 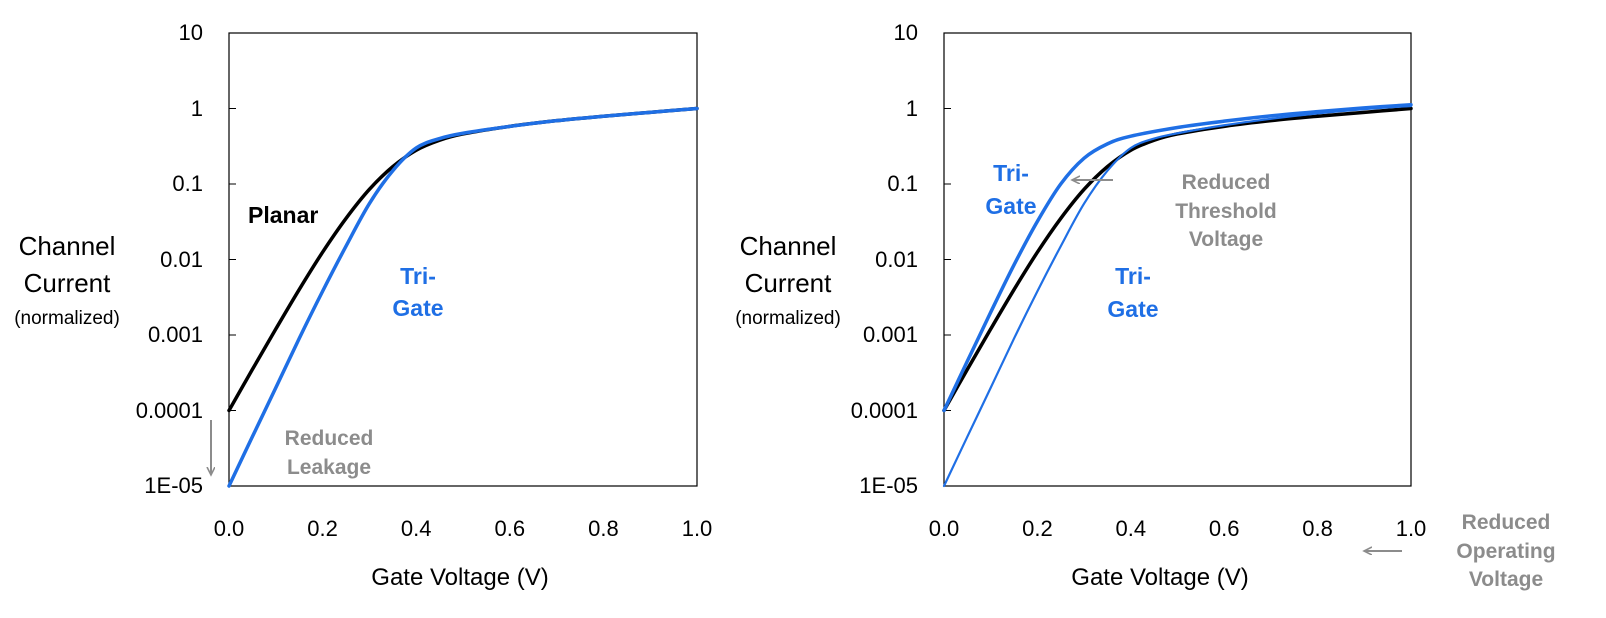 What do you see at coordinates (1506, 579) in the screenshot?
I see `reduced-operating-line3: Voltage` at bounding box center [1506, 579].